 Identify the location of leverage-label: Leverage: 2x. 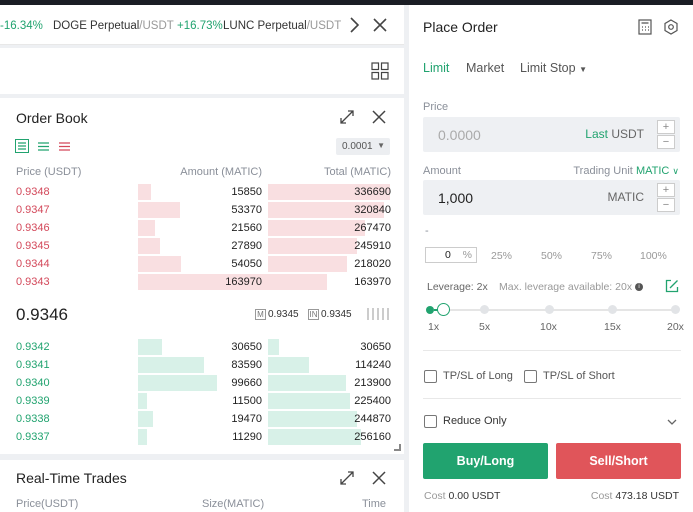
(457, 287).